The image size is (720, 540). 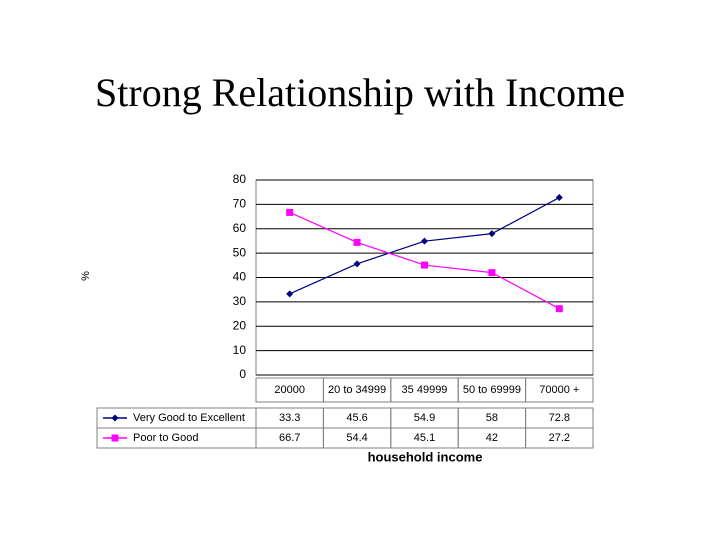 What do you see at coordinates (424, 418) in the screenshot?
I see `table-value: 54.9` at bounding box center [424, 418].